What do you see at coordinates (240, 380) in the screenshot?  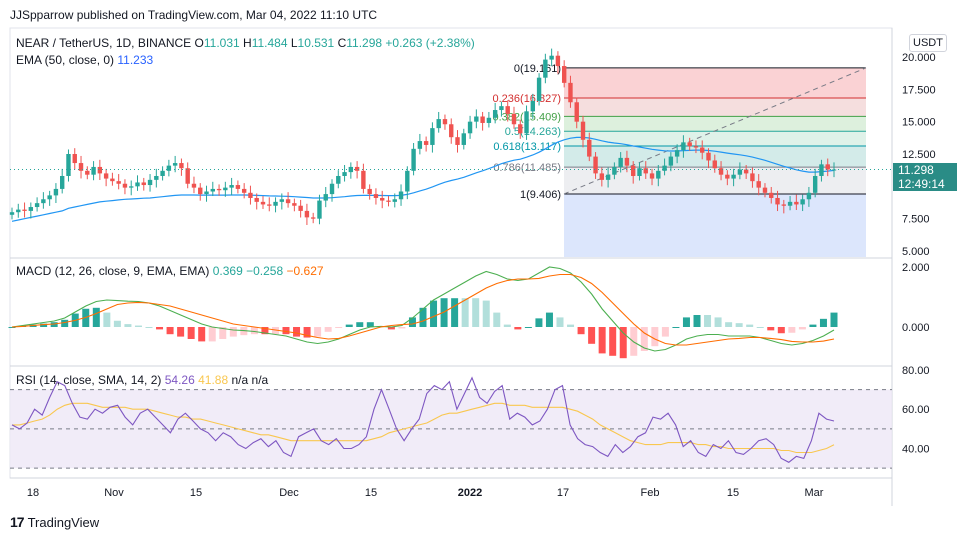 I see `rsi-na-1: n/a` at bounding box center [240, 380].